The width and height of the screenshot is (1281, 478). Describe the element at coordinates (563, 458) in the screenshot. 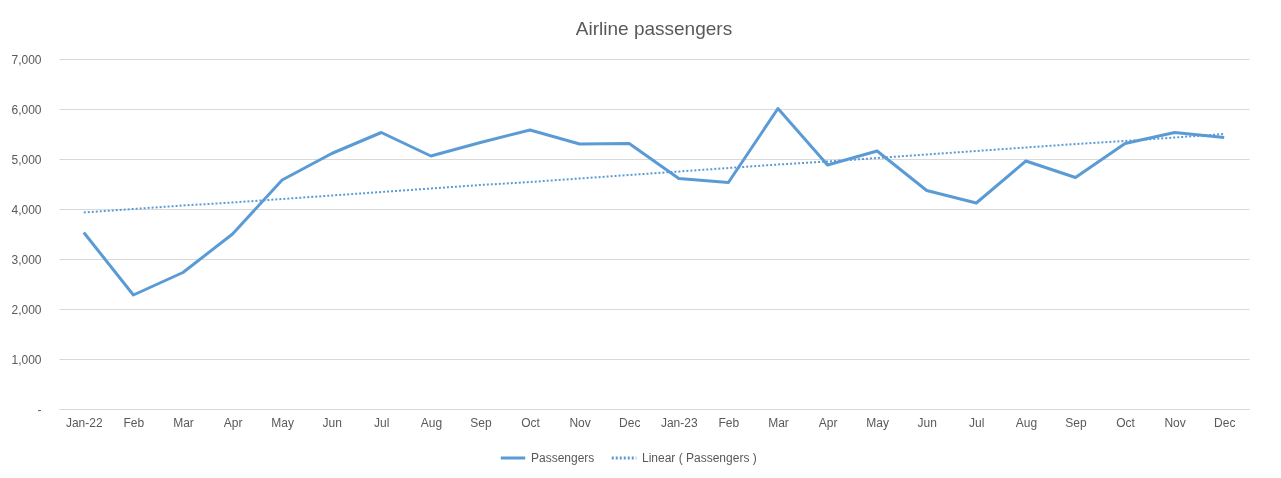

I see `legend-label: Passengers` at that location.